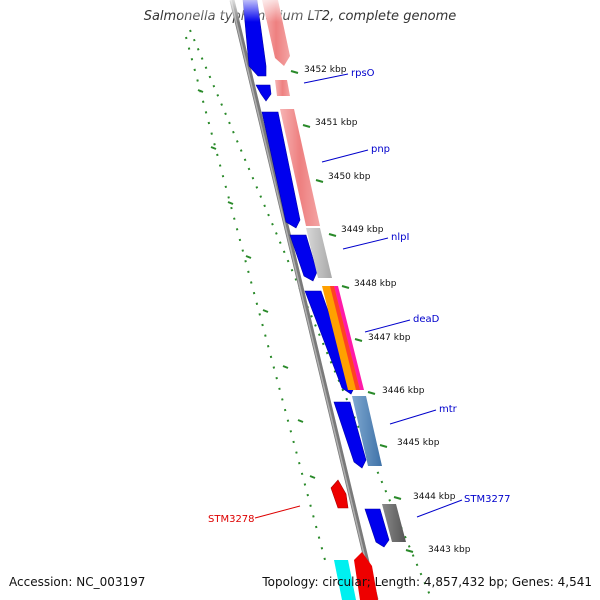  Describe the element at coordinates (231, 519) in the screenshot. I see `gene-label-stm3278: STM3278` at that location.